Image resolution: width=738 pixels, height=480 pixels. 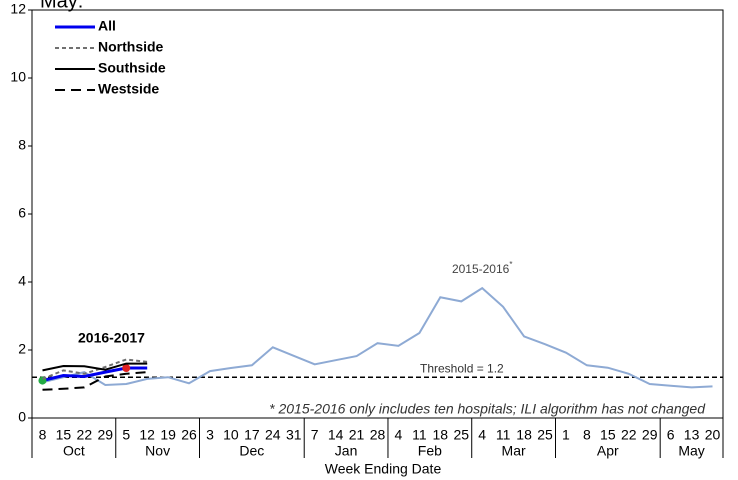 I want to click on y-tick-label: 0, so click(x=22, y=417).